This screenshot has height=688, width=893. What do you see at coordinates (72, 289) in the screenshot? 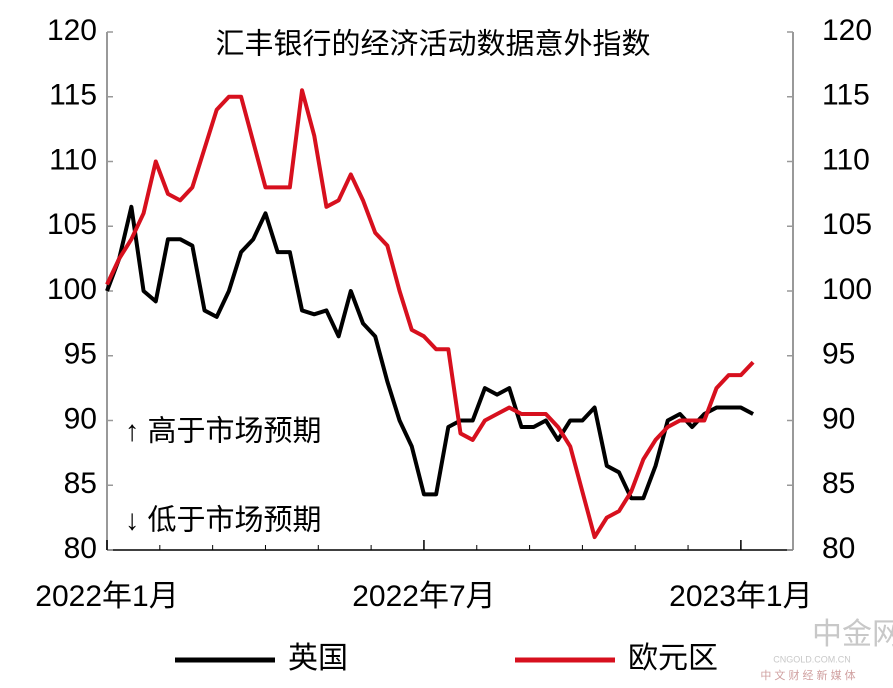
I see `y-tick-label: 100` at bounding box center [72, 289].